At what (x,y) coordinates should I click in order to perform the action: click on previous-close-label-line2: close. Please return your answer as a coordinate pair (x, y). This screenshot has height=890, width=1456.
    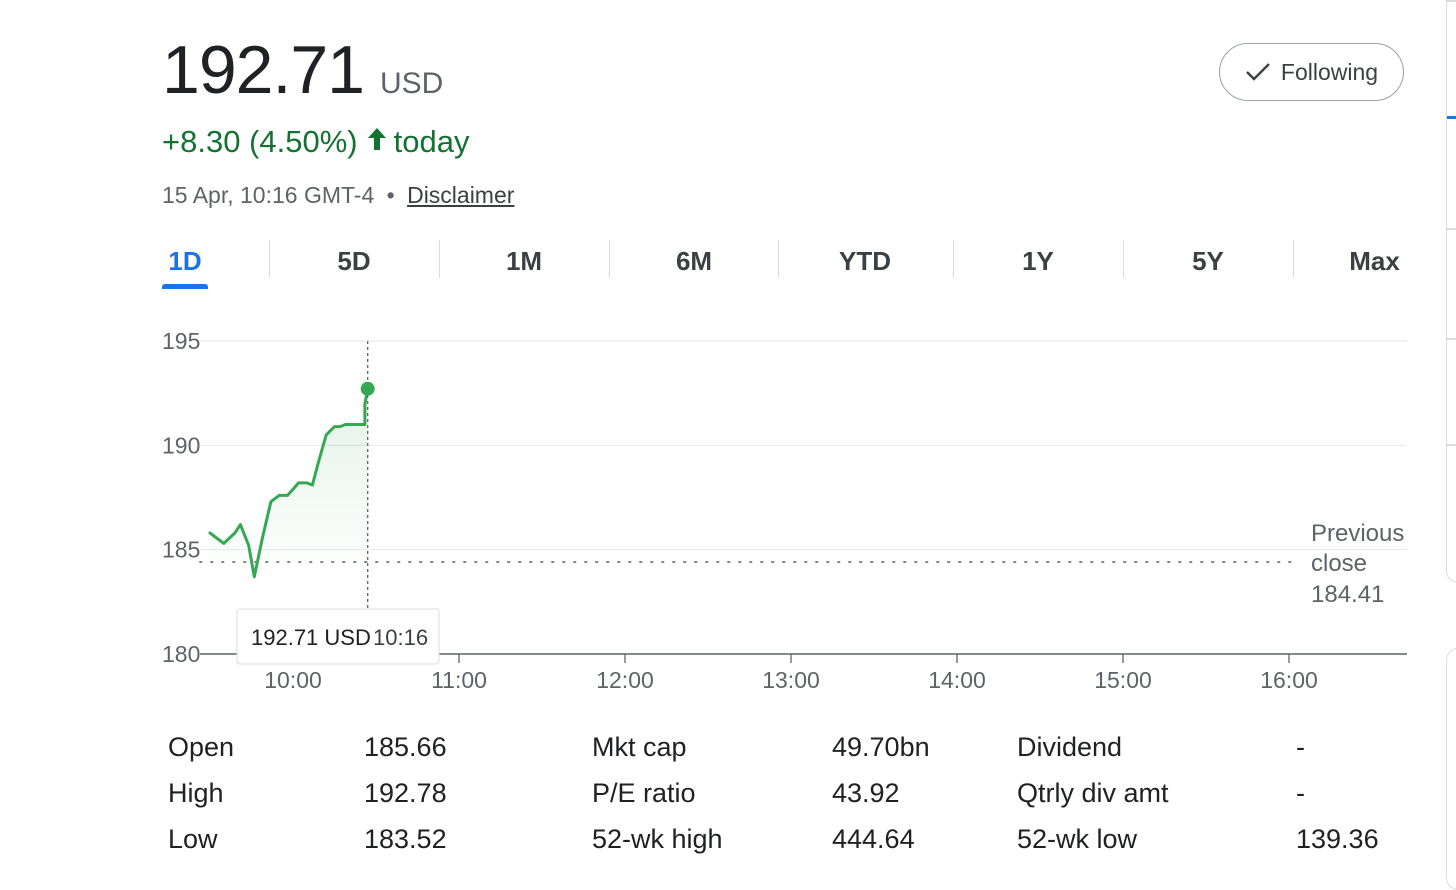
    Looking at the image, I should click on (1339, 563).